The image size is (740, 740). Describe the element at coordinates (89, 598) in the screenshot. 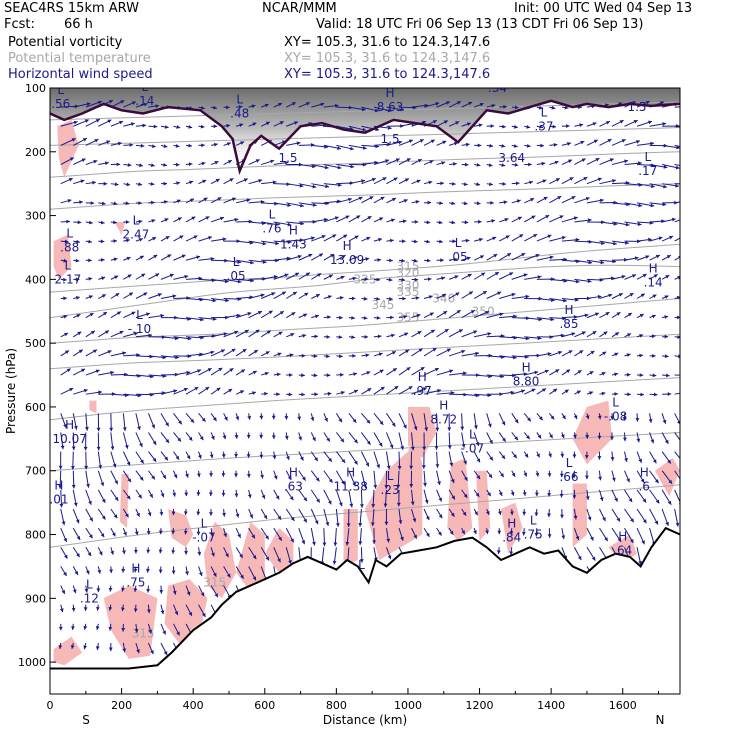

I see `extremum-value: .12` at that location.